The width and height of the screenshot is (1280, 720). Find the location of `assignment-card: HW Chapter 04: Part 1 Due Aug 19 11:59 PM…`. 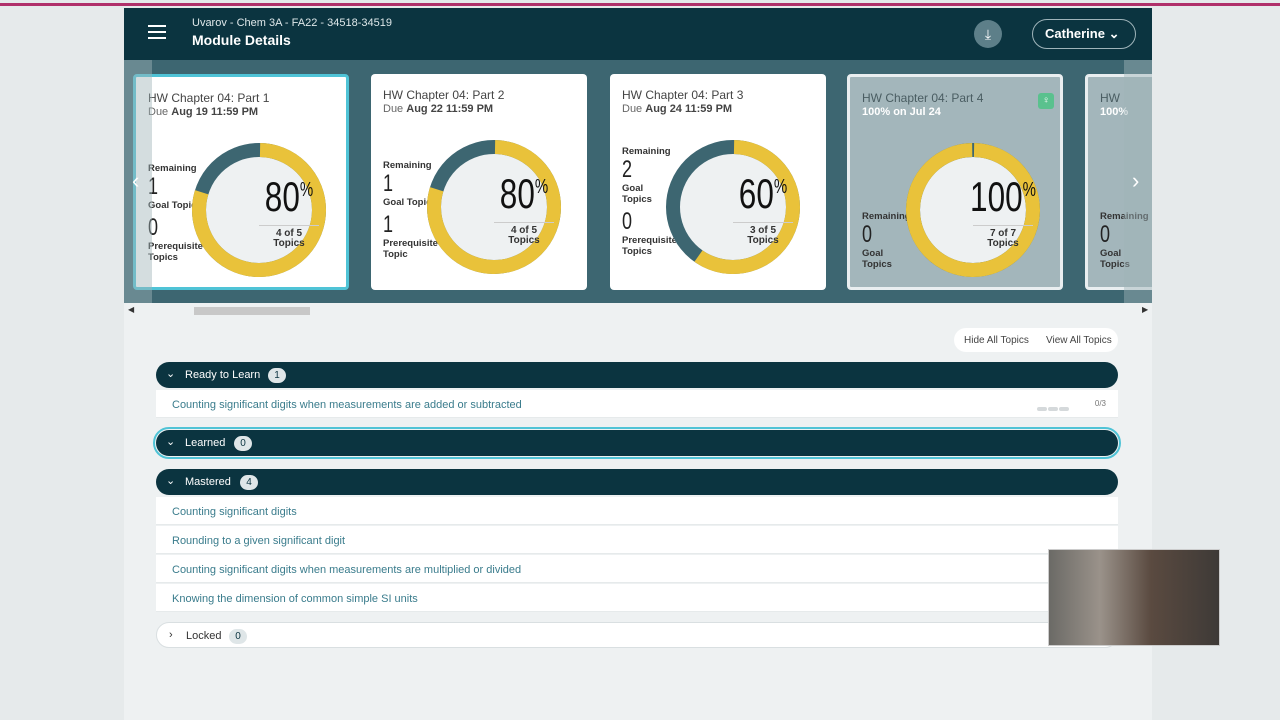

assignment-card: HW Chapter 04: Part 1 Due Aug 19 11:59 PM… is located at coordinates (241, 182).